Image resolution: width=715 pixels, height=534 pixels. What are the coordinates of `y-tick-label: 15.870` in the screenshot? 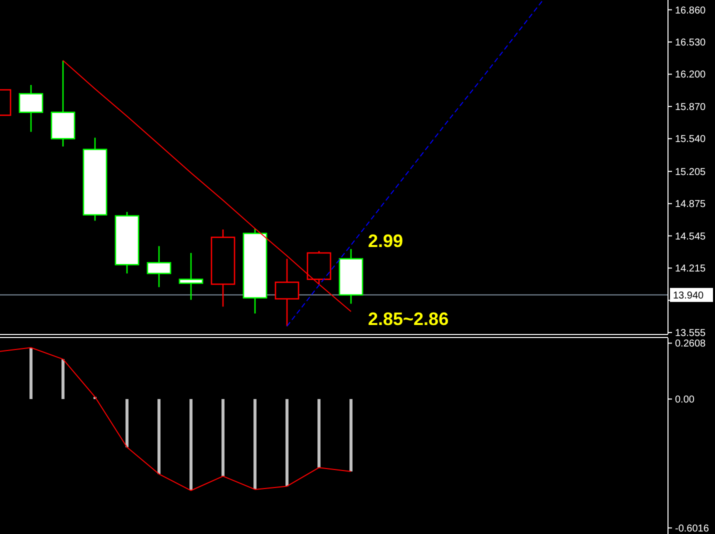 It's located at (690, 107).